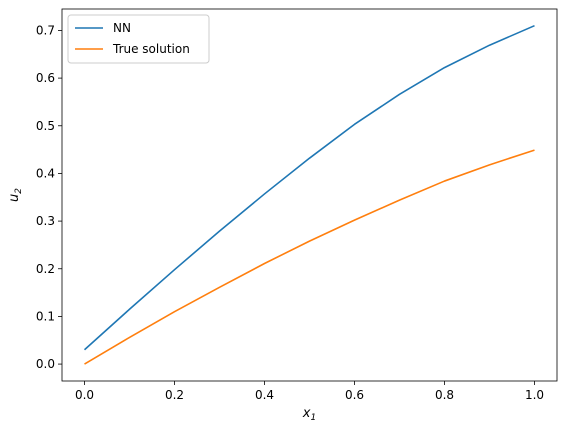 Image resolution: width=567 pixels, height=433 pixels. What do you see at coordinates (45, 126) in the screenshot?
I see `y-tick-label: 0.5` at bounding box center [45, 126].